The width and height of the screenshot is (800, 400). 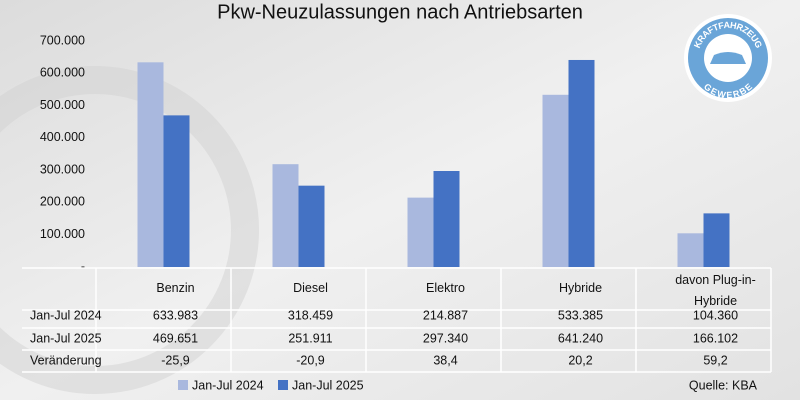 What do you see at coordinates (62, 234) in the screenshot?
I see `y-tick-label: 100.000` at bounding box center [62, 234].